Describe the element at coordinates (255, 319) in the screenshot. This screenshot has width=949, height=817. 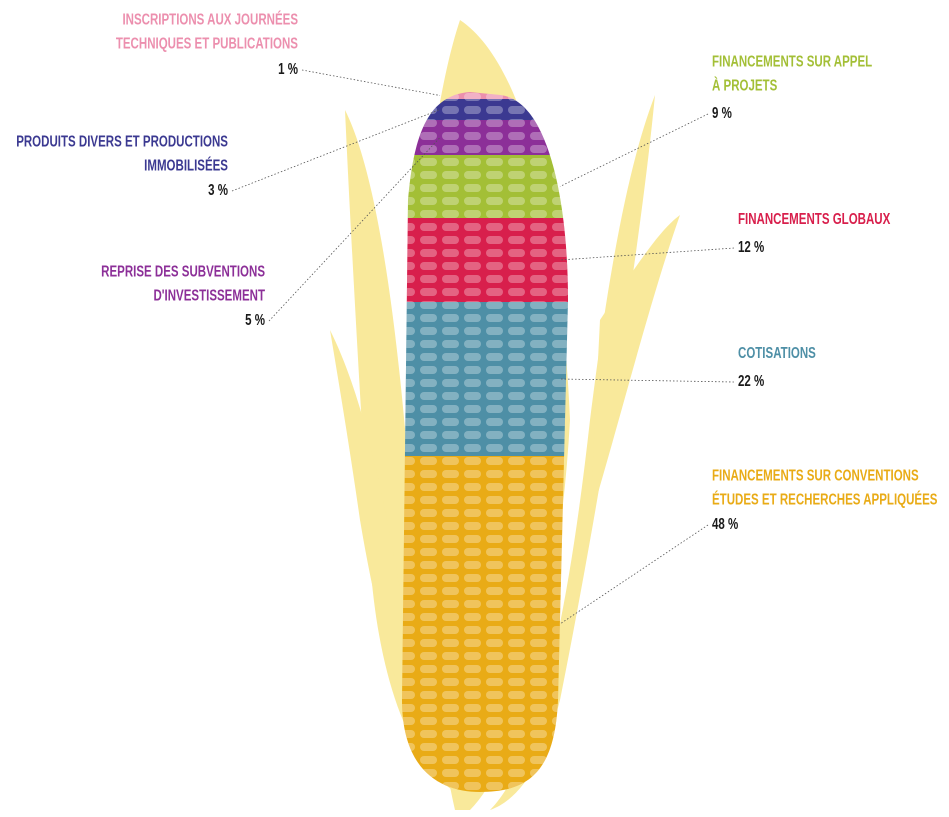
I see `value-label: 5 %` at that location.